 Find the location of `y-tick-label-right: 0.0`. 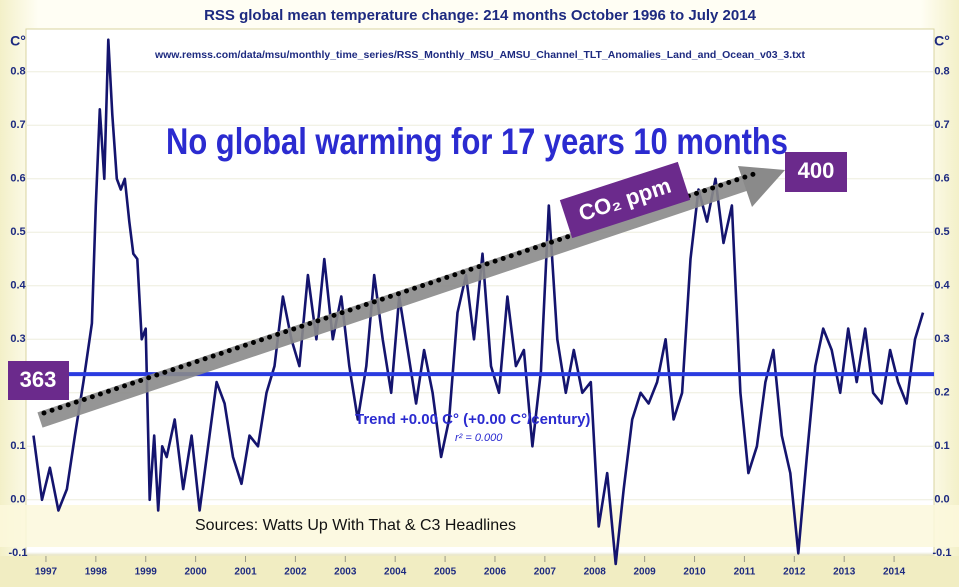

y-tick-label-right: 0.0 is located at coordinates (941, 500).